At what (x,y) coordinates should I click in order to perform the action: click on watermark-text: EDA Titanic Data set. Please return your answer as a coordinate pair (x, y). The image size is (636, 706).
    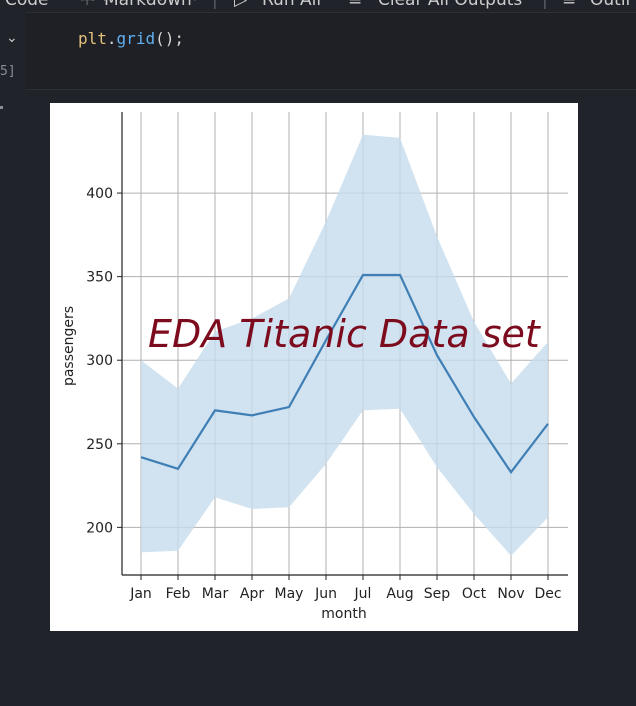
    Looking at the image, I should click on (344, 334).